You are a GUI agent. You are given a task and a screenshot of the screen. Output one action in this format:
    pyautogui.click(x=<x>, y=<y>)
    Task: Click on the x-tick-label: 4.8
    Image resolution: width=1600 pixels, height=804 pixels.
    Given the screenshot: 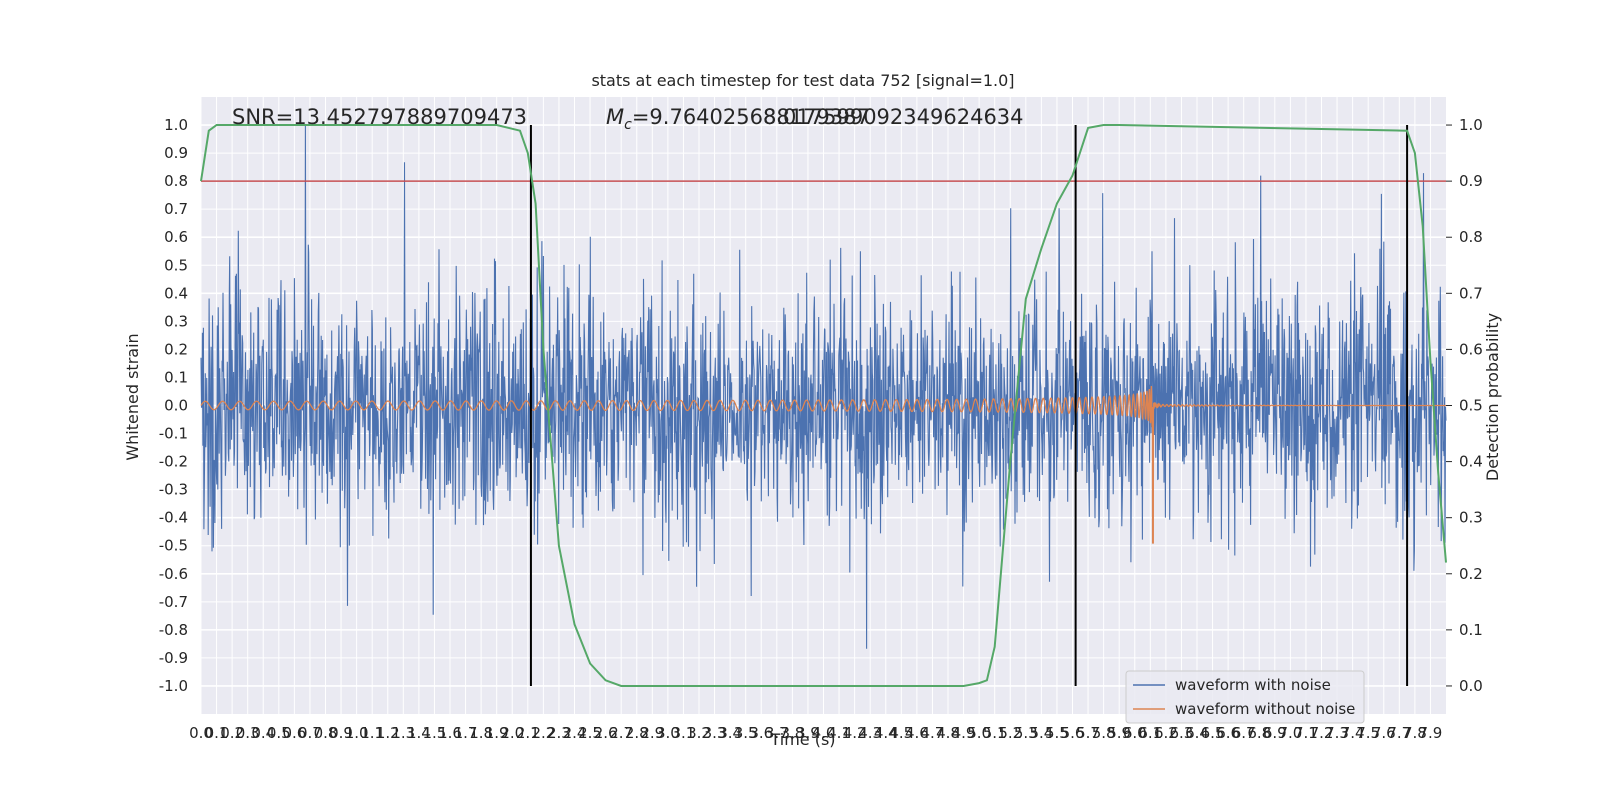 What is the action you would take?
    pyautogui.click(x=948, y=733)
    